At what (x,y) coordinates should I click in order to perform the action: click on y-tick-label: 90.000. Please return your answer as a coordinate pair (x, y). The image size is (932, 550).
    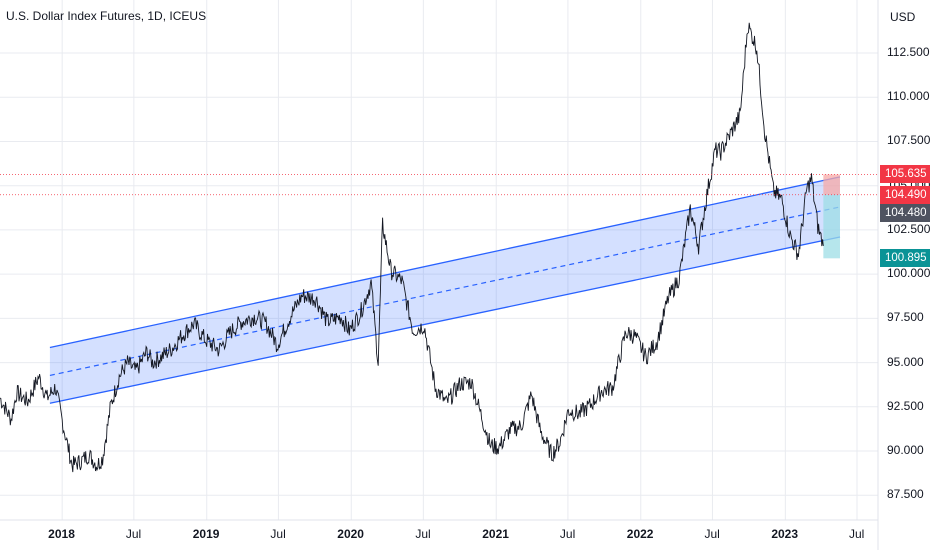
    Looking at the image, I should click on (905, 450).